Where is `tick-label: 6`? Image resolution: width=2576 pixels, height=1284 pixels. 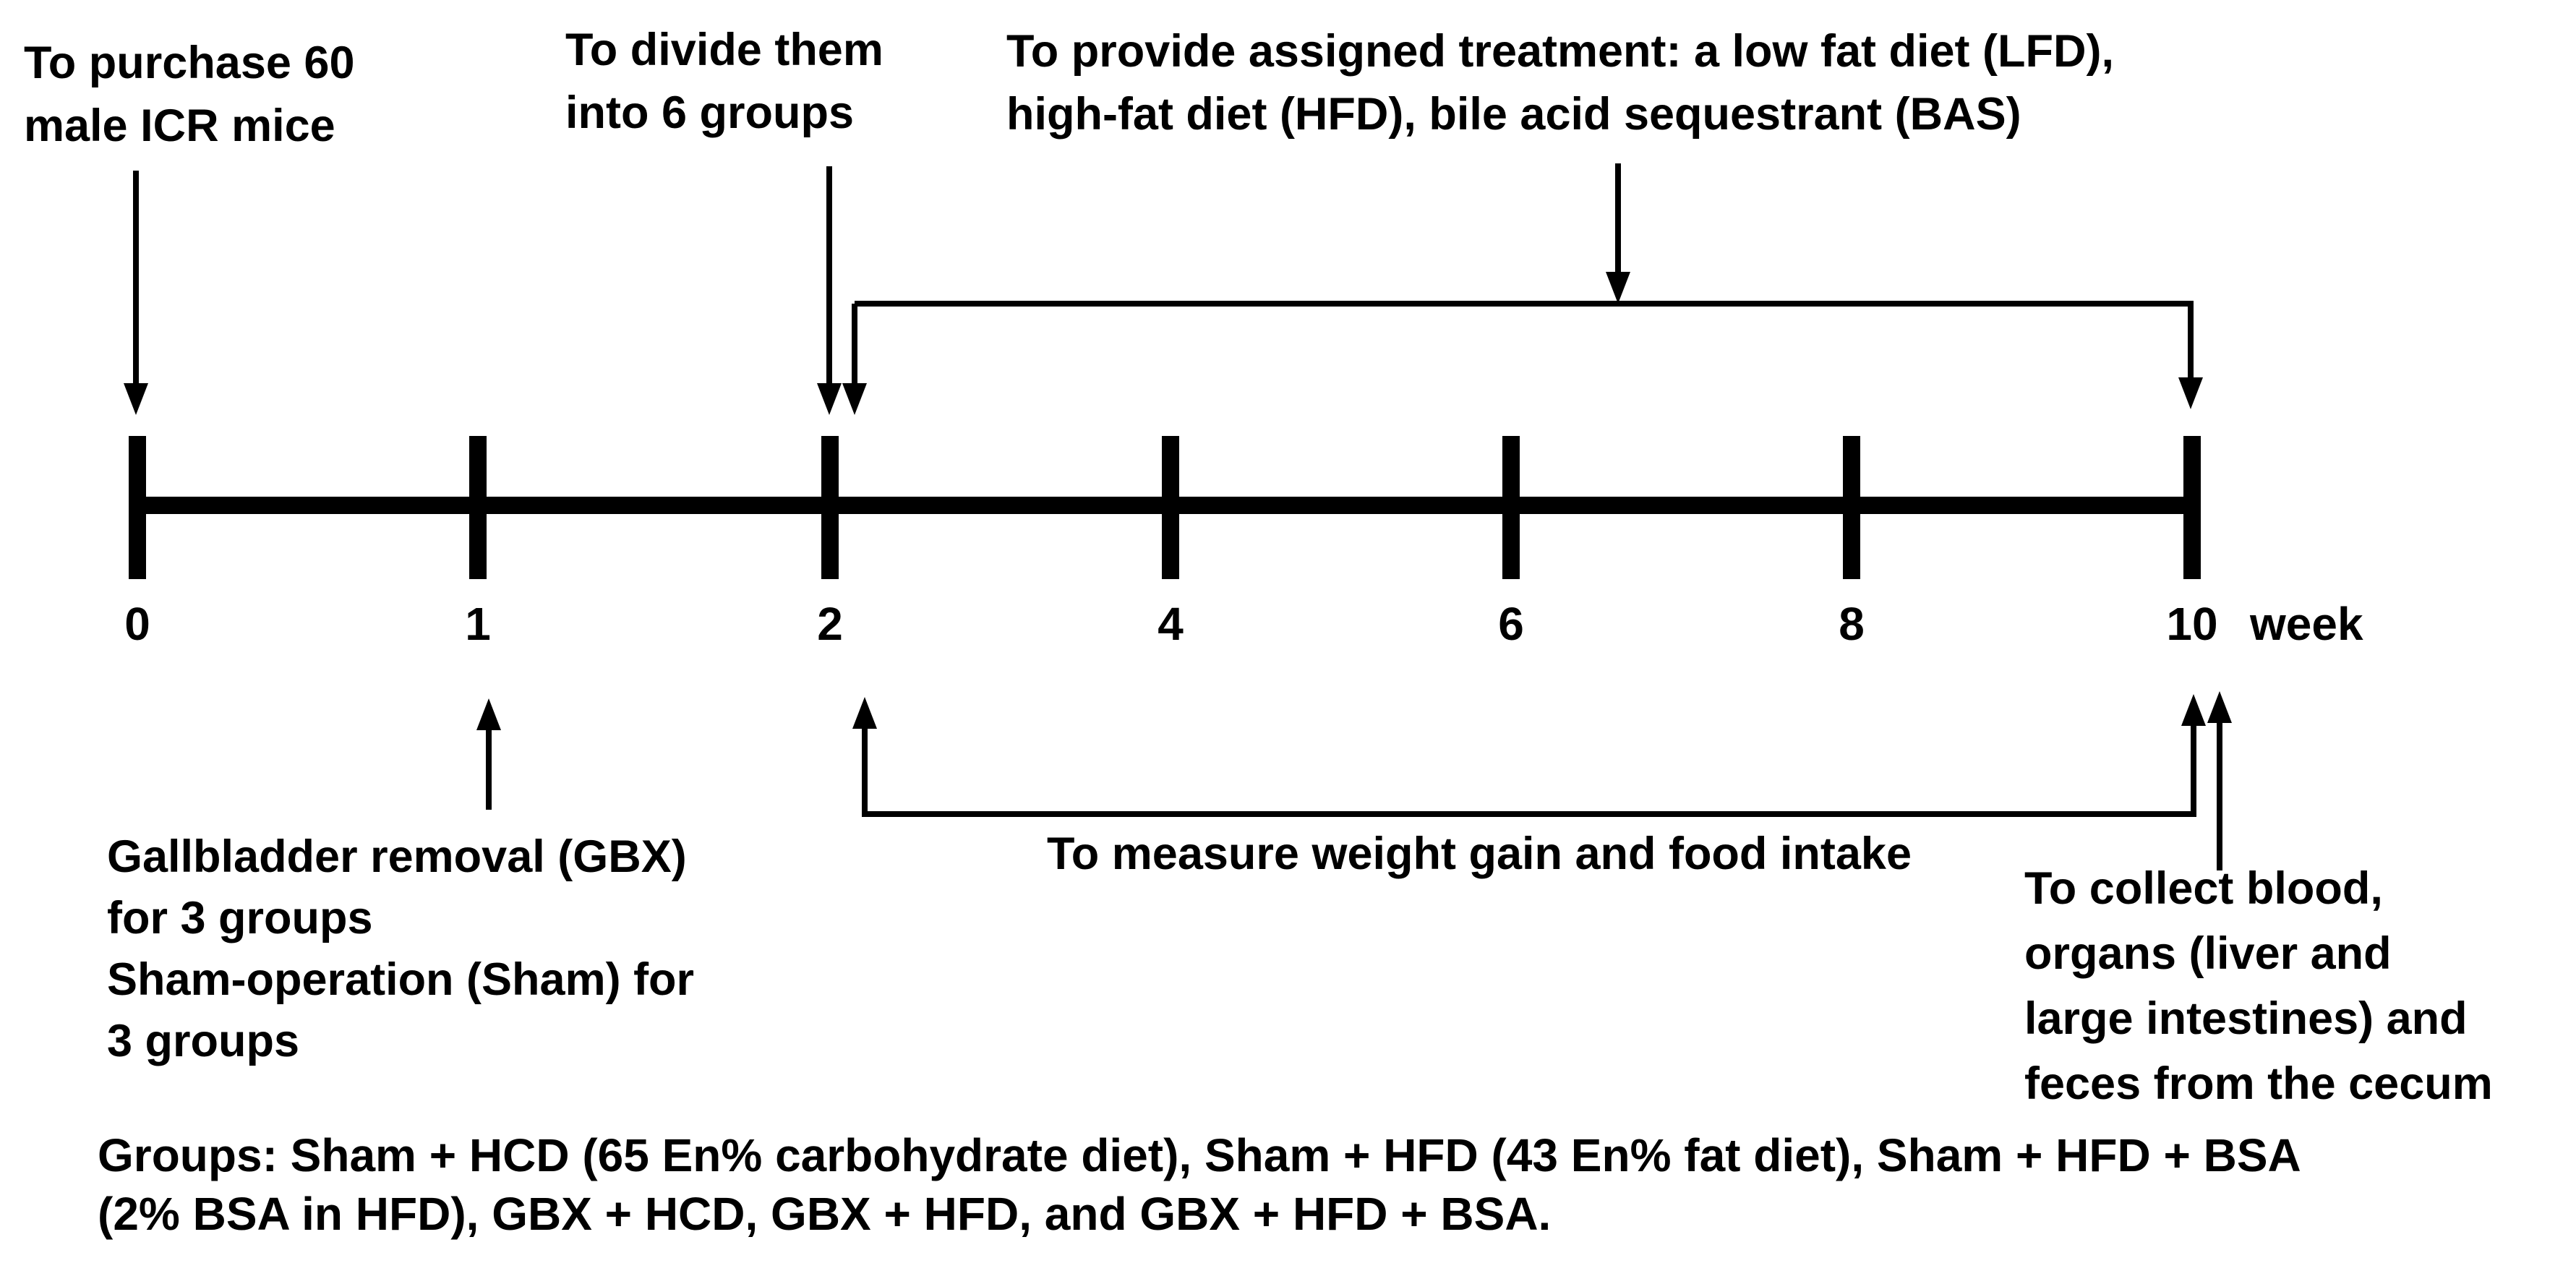
tick-label: 6 is located at coordinates (1511, 624).